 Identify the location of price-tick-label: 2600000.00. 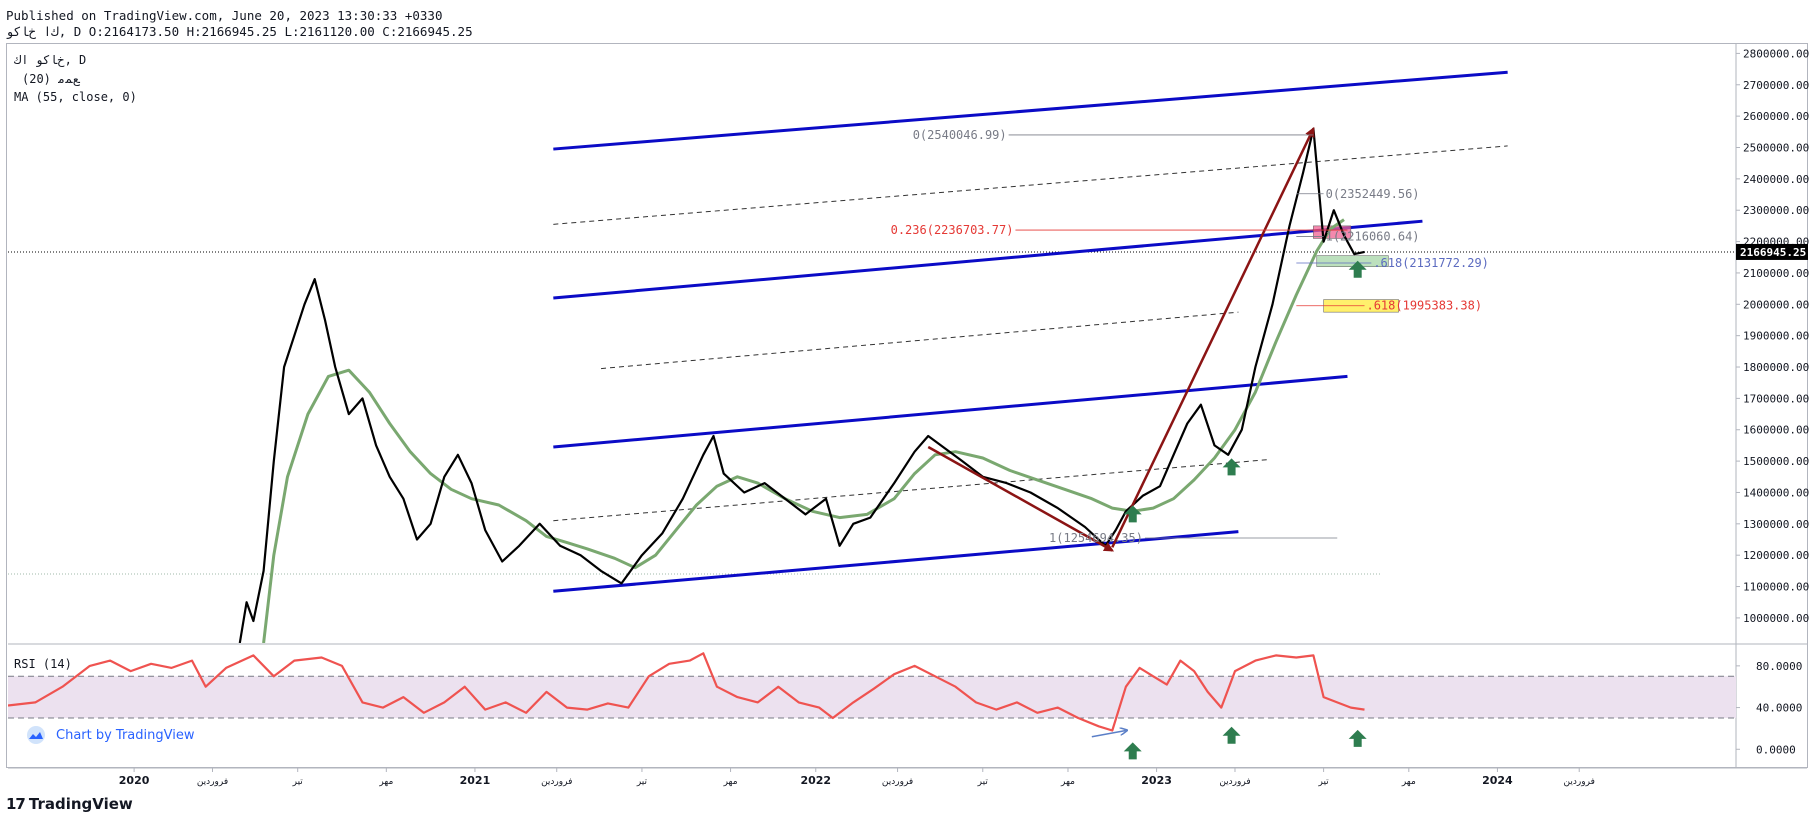
(1776, 116).